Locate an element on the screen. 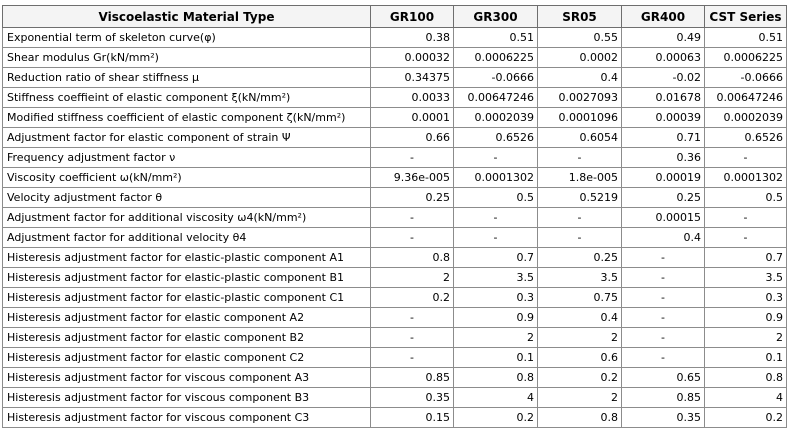 This screenshot has height=434, width=789. row-label: Frequency adjustment factor ν is located at coordinates (186, 157).